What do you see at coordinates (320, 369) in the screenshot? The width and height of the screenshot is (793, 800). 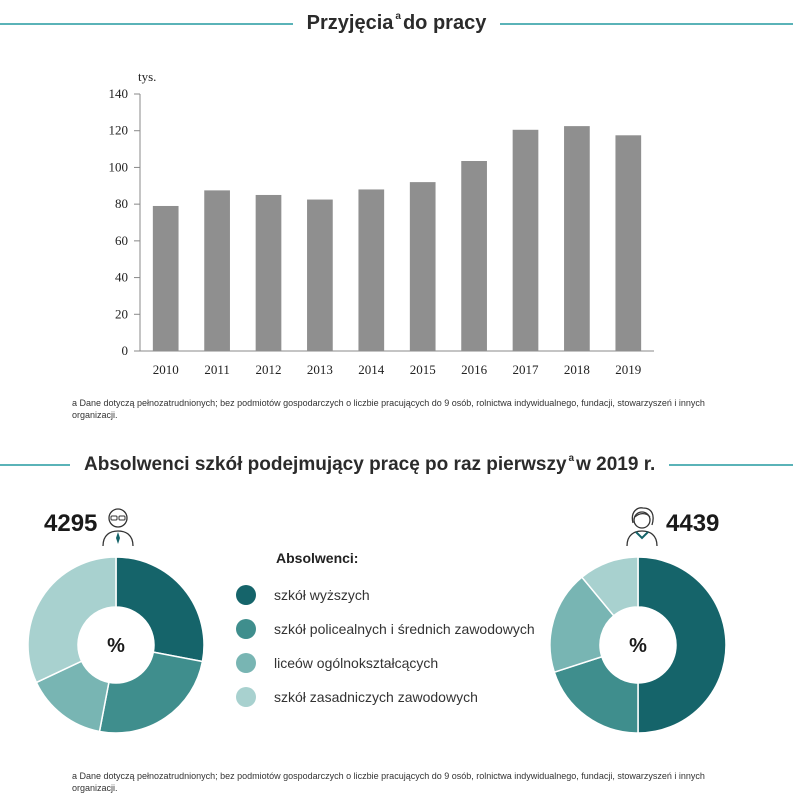 I see `x-tick-label: 2013` at bounding box center [320, 369].